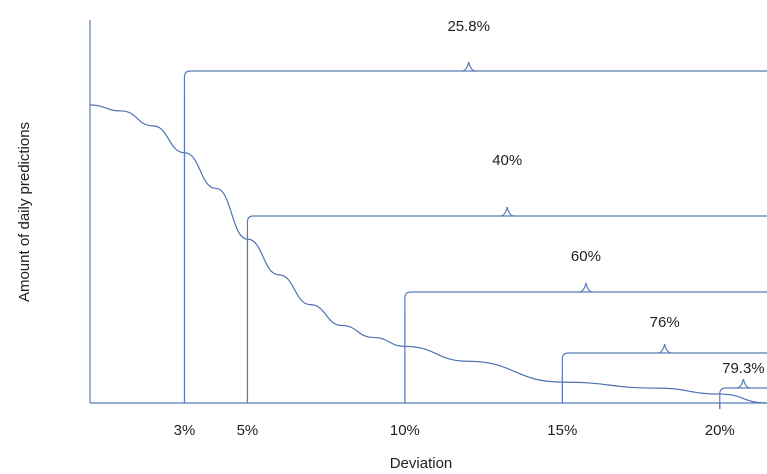  What do you see at coordinates (586, 256) in the screenshot?
I see `bracket-label-3: 60%` at bounding box center [586, 256].